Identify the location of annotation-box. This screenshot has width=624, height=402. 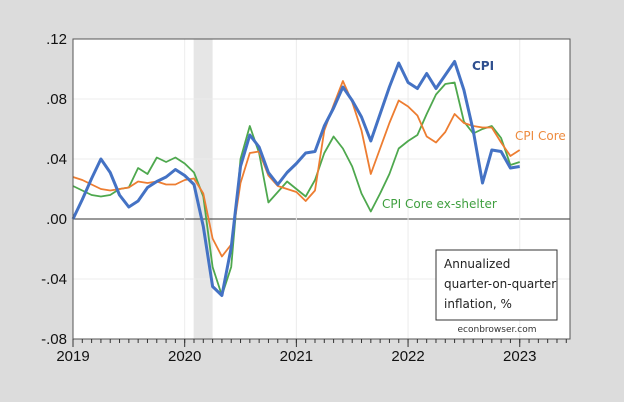
(496, 285).